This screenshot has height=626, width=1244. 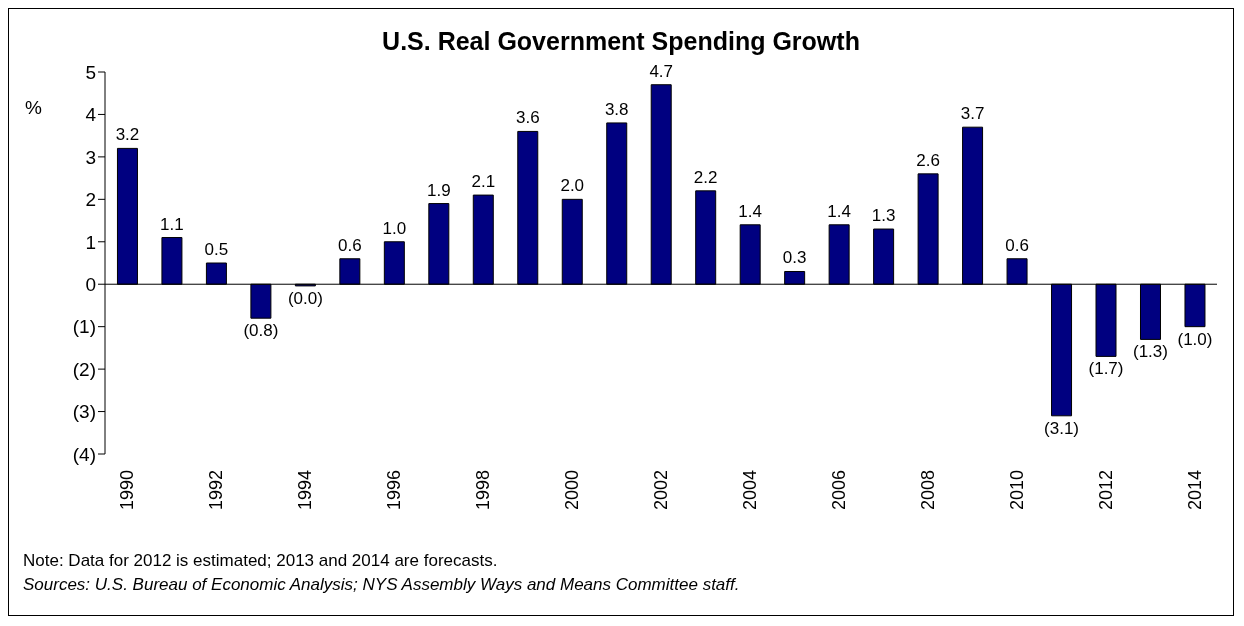 What do you see at coordinates (621, 41) in the screenshot?
I see `chart-title: U.S. Real Government Spending Growth` at bounding box center [621, 41].